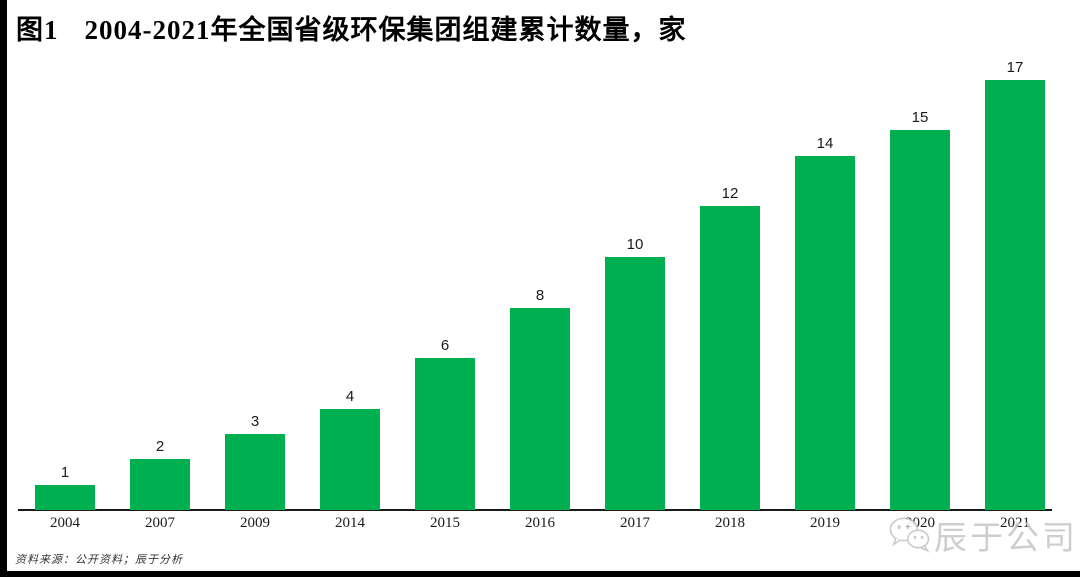 The width and height of the screenshot is (1080, 577). Describe the element at coordinates (635, 244) in the screenshot. I see `bar-value-label: 10` at that location.